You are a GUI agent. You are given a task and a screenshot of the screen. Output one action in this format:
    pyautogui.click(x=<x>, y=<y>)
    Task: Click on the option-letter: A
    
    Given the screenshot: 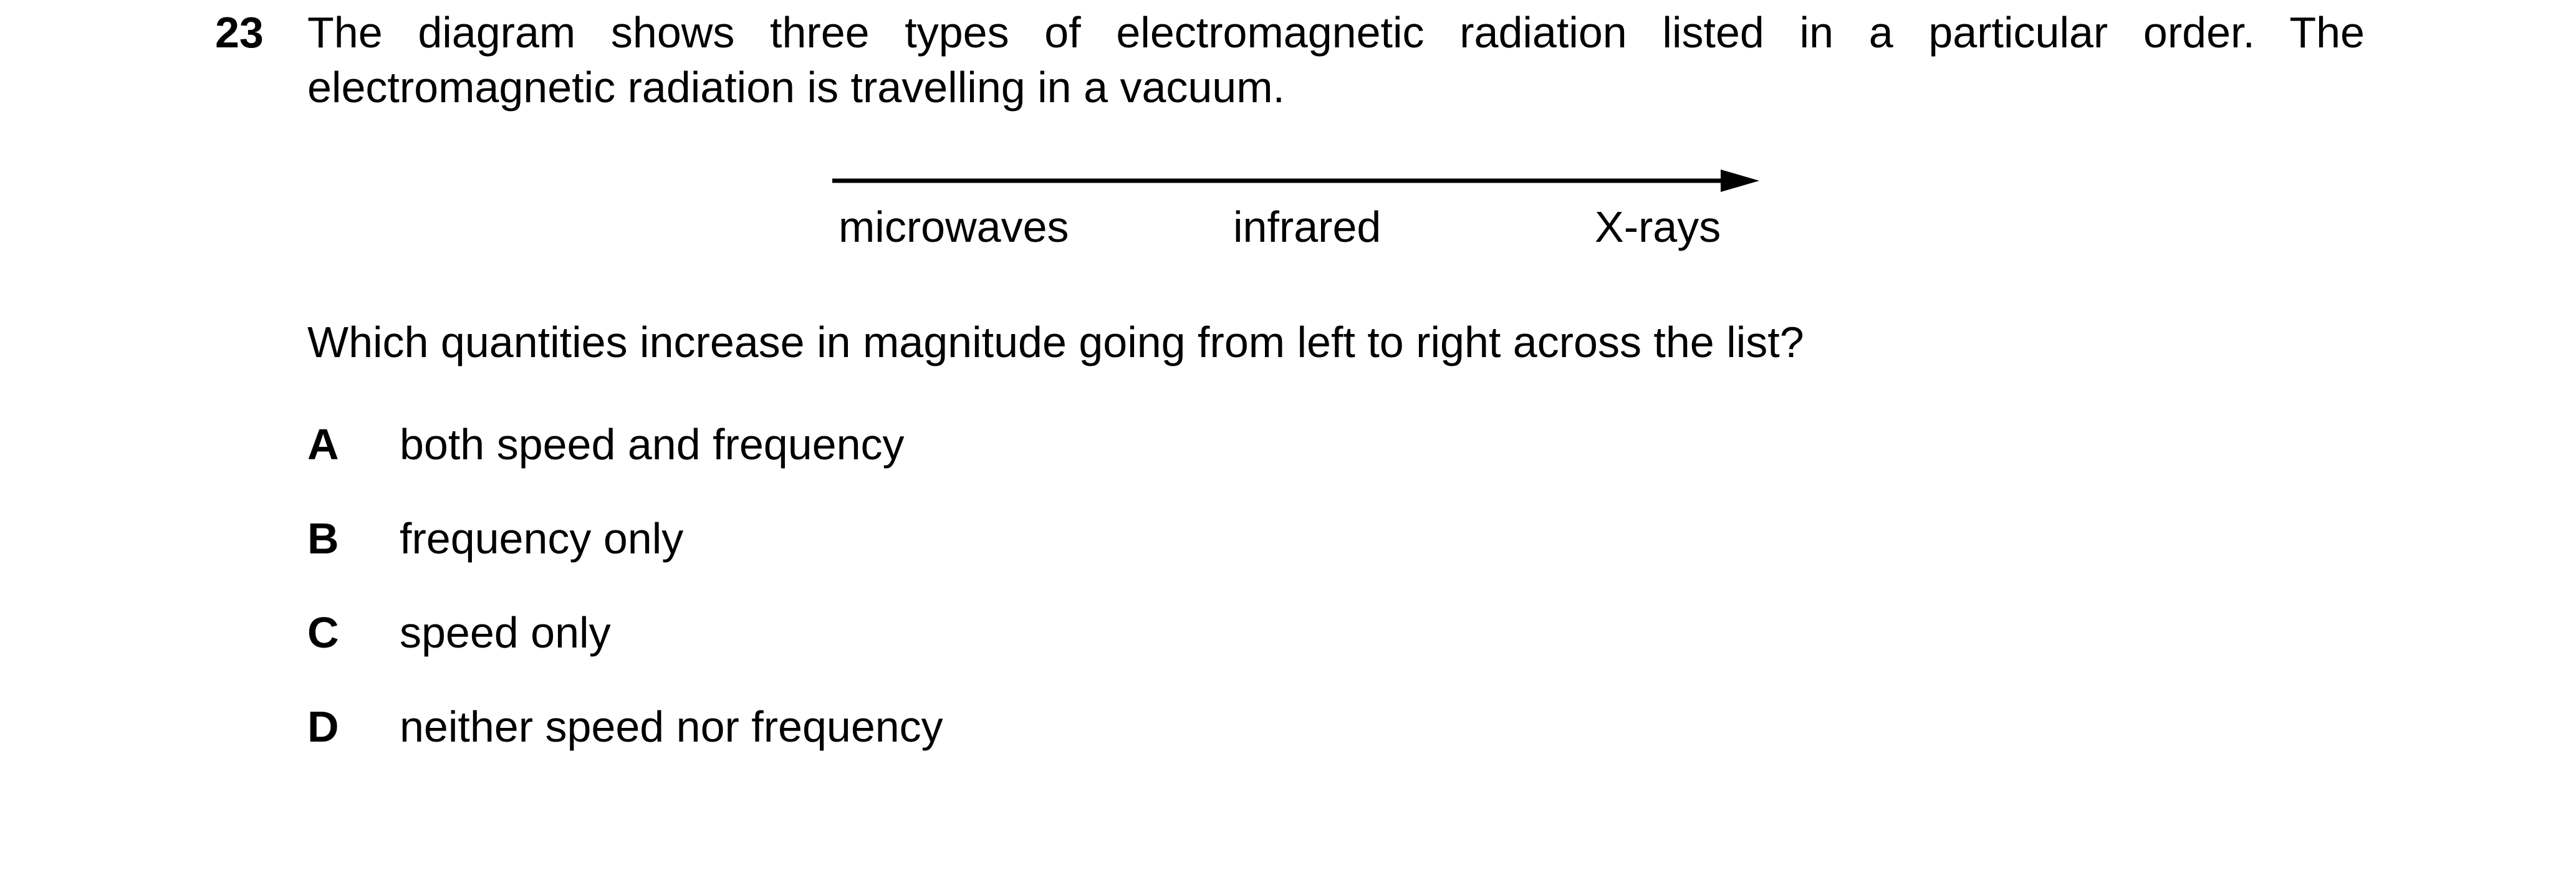 What is the action you would take?
    pyautogui.click(x=323, y=444)
    